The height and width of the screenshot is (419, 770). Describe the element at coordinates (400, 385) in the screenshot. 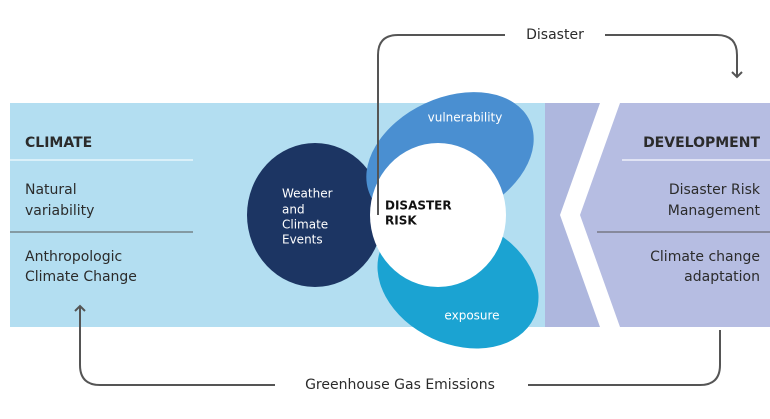

I see `emissions-label: Greenhouse Gas Emissions` at that location.